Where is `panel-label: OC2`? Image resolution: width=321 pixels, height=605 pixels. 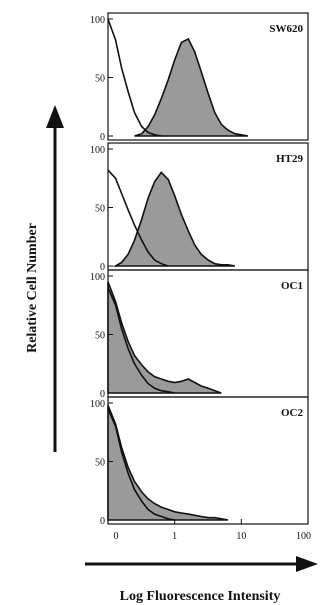
panel-label: OC2 is located at coordinates (292, 413).